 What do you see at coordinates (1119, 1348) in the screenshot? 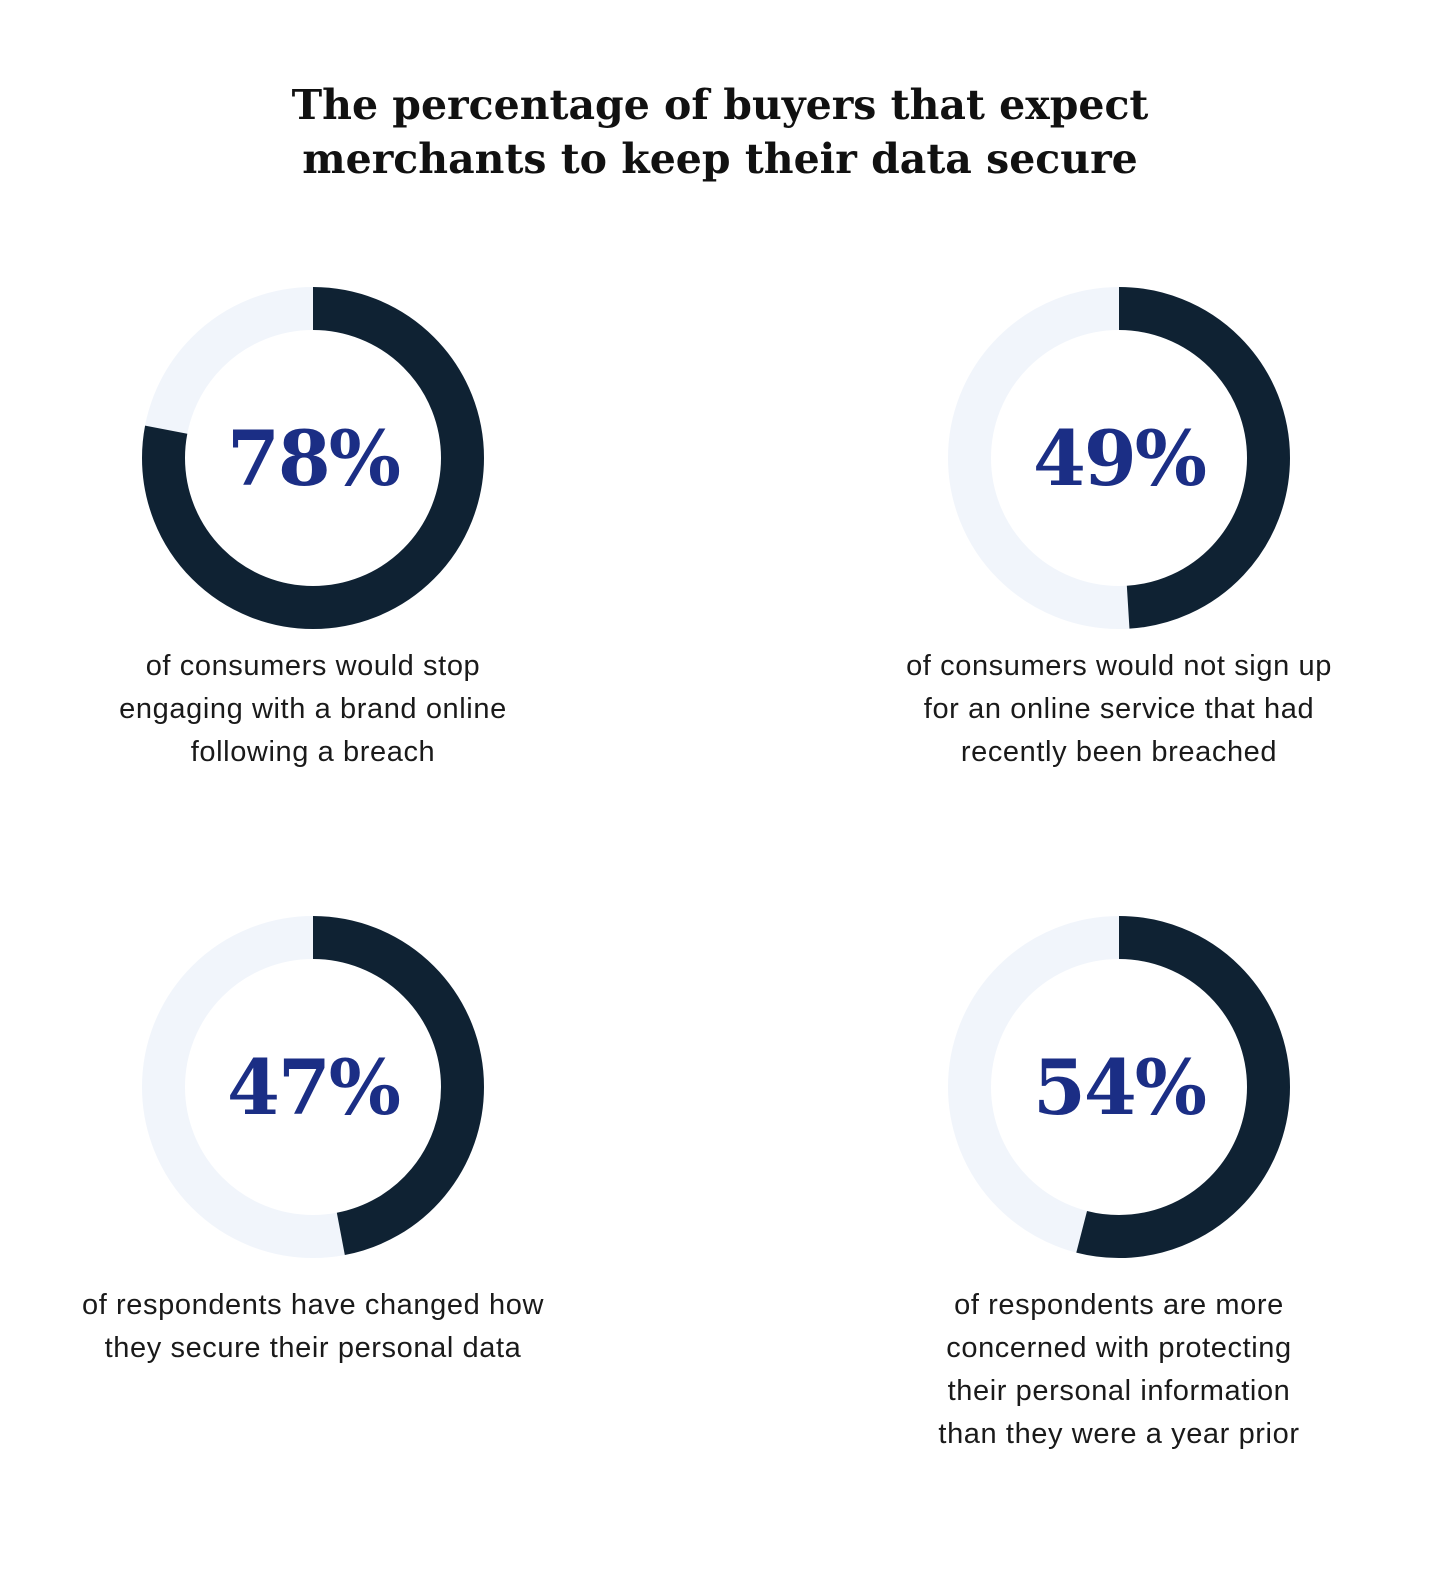
I see `caption-4-line-2: concerned with protecting` at bounding box center [1119, 1348].